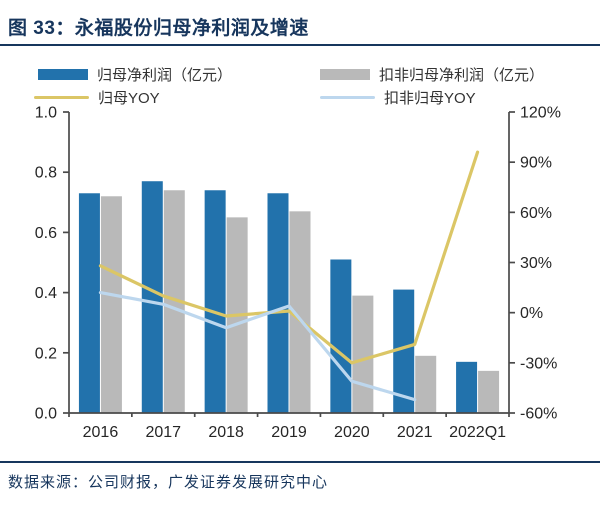 The image size is (600, 507). Describe the element at coordinates (61, 97) in the screenshot. I see `legend-swatch-yoy` at that location.